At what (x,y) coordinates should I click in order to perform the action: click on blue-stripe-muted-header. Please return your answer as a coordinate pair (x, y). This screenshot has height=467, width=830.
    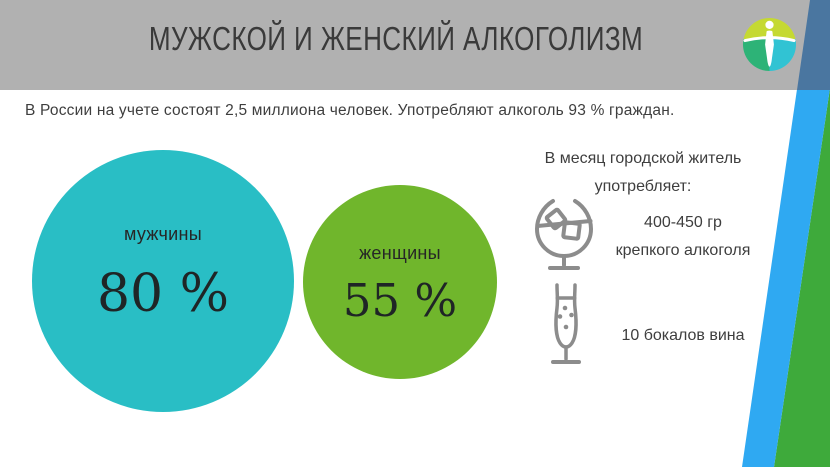
    Looking at the image, I should click on (813, 45).